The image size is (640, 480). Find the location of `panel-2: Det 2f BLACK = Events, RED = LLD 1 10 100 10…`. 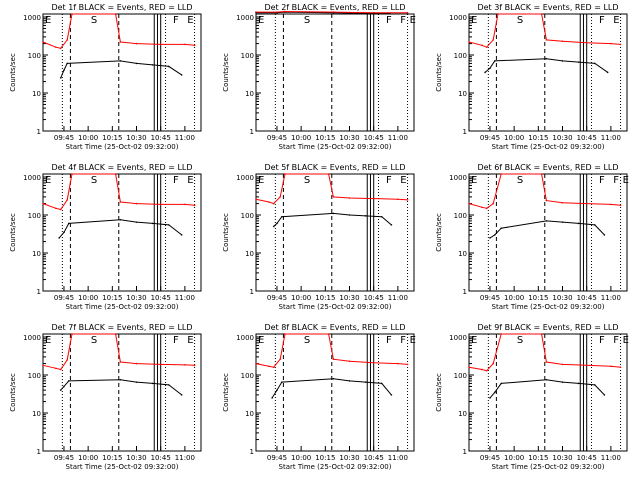

panel-2: Det 2f BLACK = Events, RED = LLD 1 10 100 10… is located at coordinates (319, 77).